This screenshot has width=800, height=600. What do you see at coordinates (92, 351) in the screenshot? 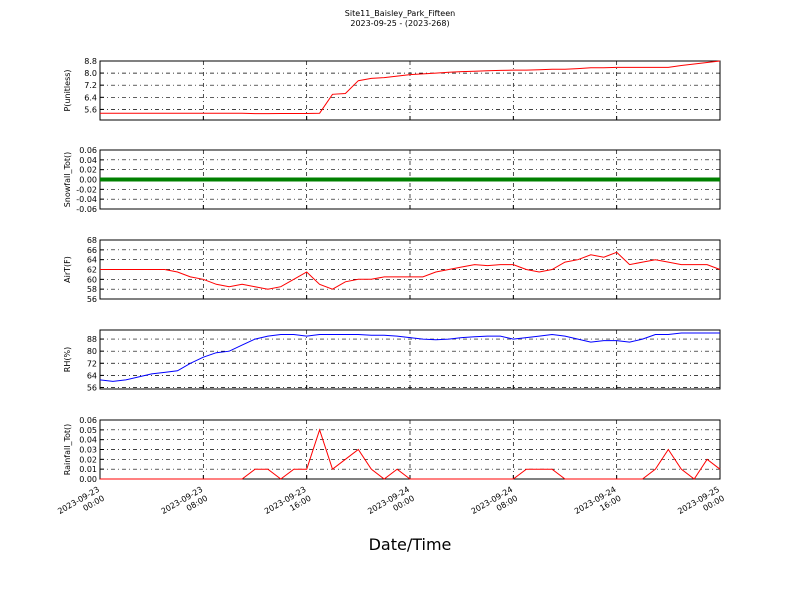
I see `y-tick-label: 80` at bounding box center [92, 351].